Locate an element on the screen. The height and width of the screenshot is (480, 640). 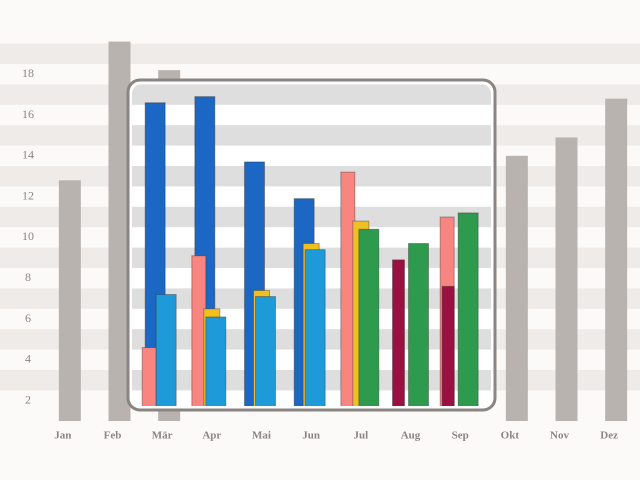
x-tick-label: Dez is located at coordinates (609, 436).